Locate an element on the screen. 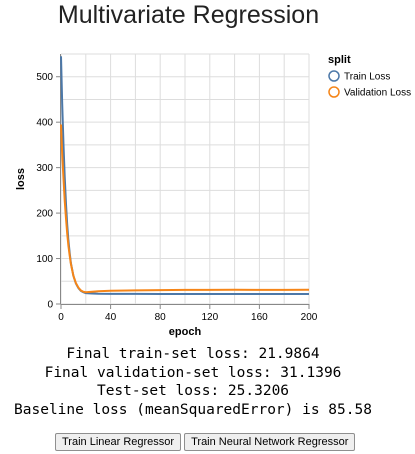 Image resolution: width=415 pixels, height=454 pixels. chart-legend: split Train Loss Validation Loss is located at coordinates (369, 76).